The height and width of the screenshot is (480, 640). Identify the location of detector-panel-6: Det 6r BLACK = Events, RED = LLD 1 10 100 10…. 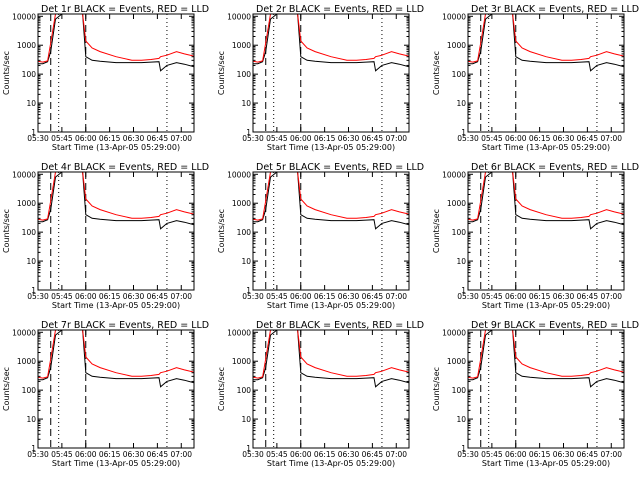
(535, 236).